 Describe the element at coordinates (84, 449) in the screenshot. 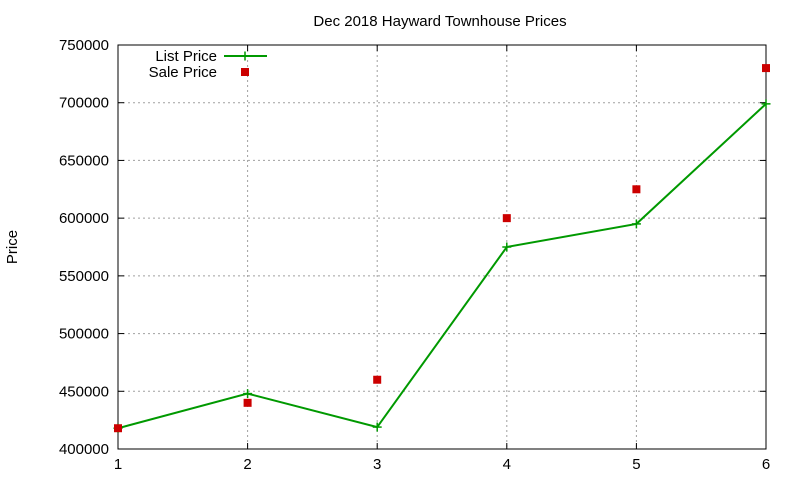

I see `y-tick-label: 400000` at that location.